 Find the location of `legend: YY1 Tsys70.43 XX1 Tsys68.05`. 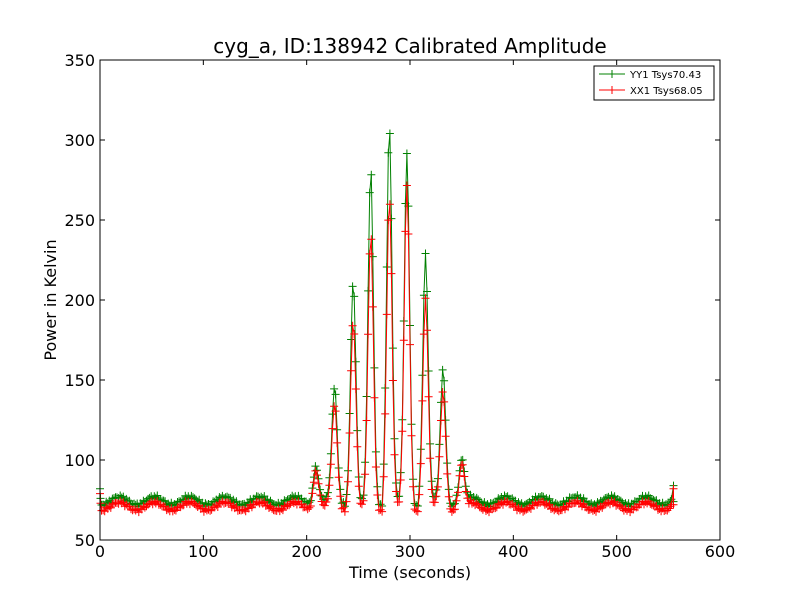

legend: YY1 Tsys70.43 XX1 Tsys68.05 is located at coordinates (654, 83).